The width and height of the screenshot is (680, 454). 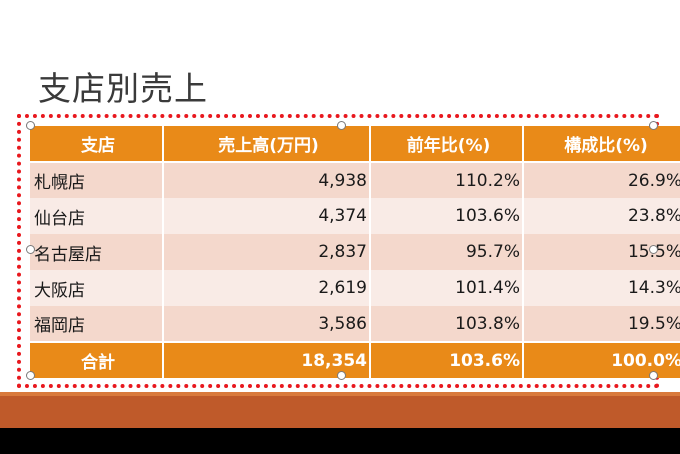 What do you see at coordinates (97, 288) in the screenshot?
I see `branch-cell: 大阪店` at bounding box center [97, 288].